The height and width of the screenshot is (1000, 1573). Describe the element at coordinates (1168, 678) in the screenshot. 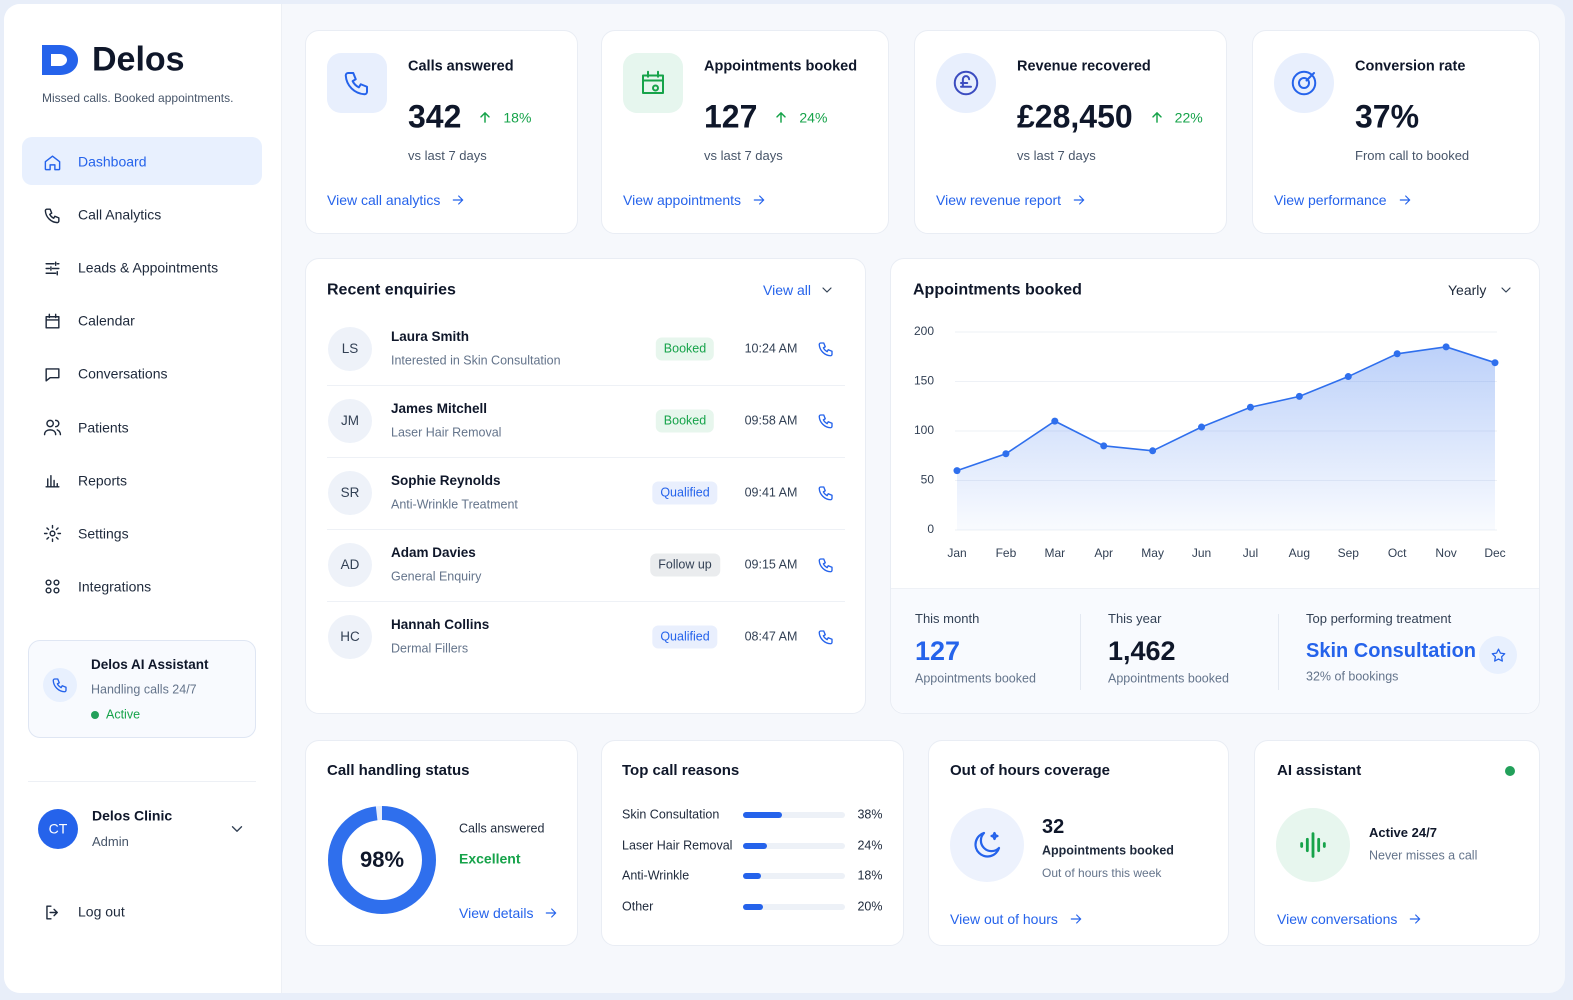

I see `stat-note: Appointments booked` at that location.